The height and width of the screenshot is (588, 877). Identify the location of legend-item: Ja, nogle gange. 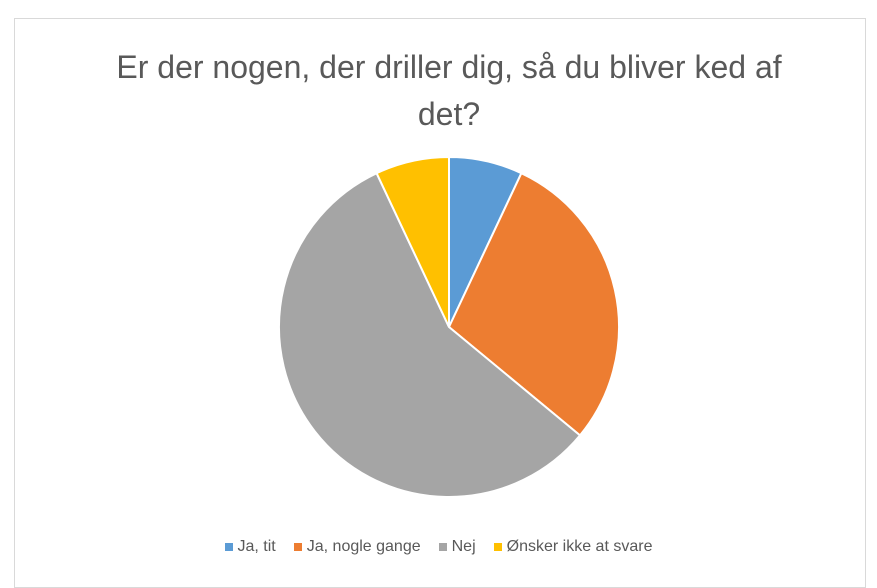
(357, 547).